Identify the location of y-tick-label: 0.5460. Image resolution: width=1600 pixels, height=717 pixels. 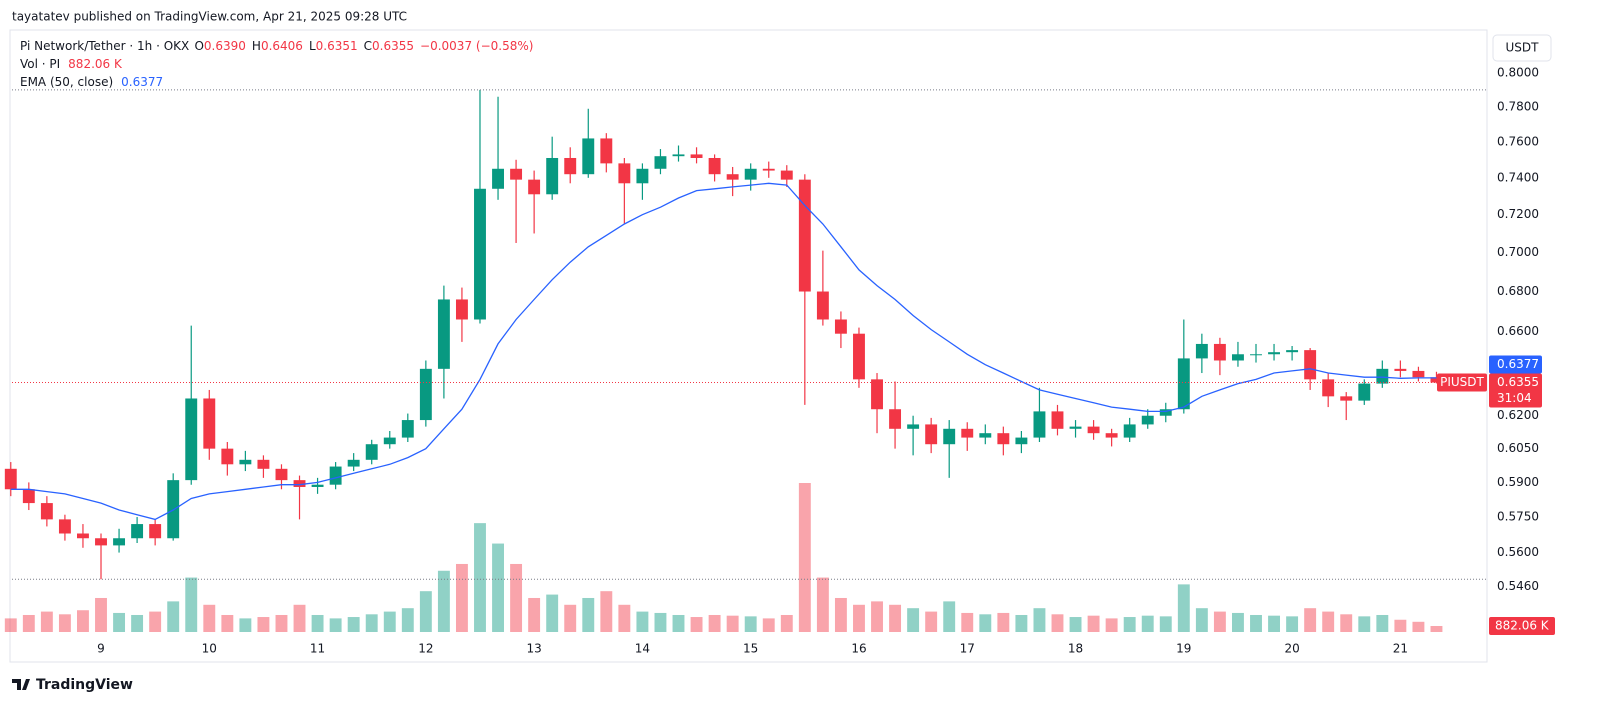
(1518, 586).